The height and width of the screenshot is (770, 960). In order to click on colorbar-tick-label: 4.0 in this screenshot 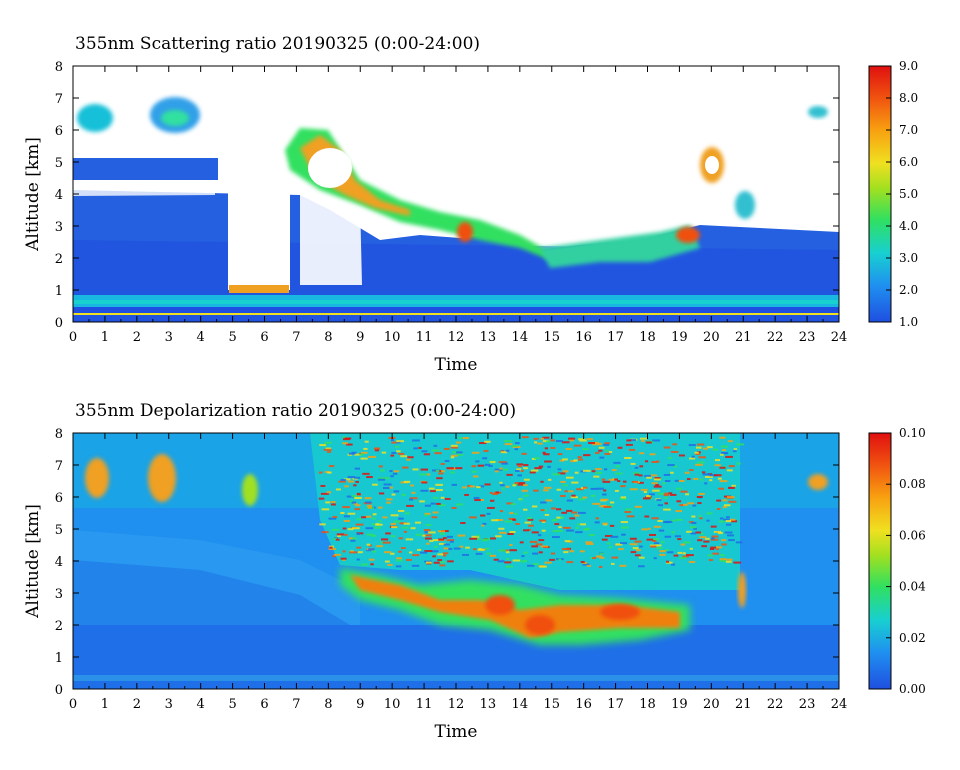, I will do `click(908, 226)`.